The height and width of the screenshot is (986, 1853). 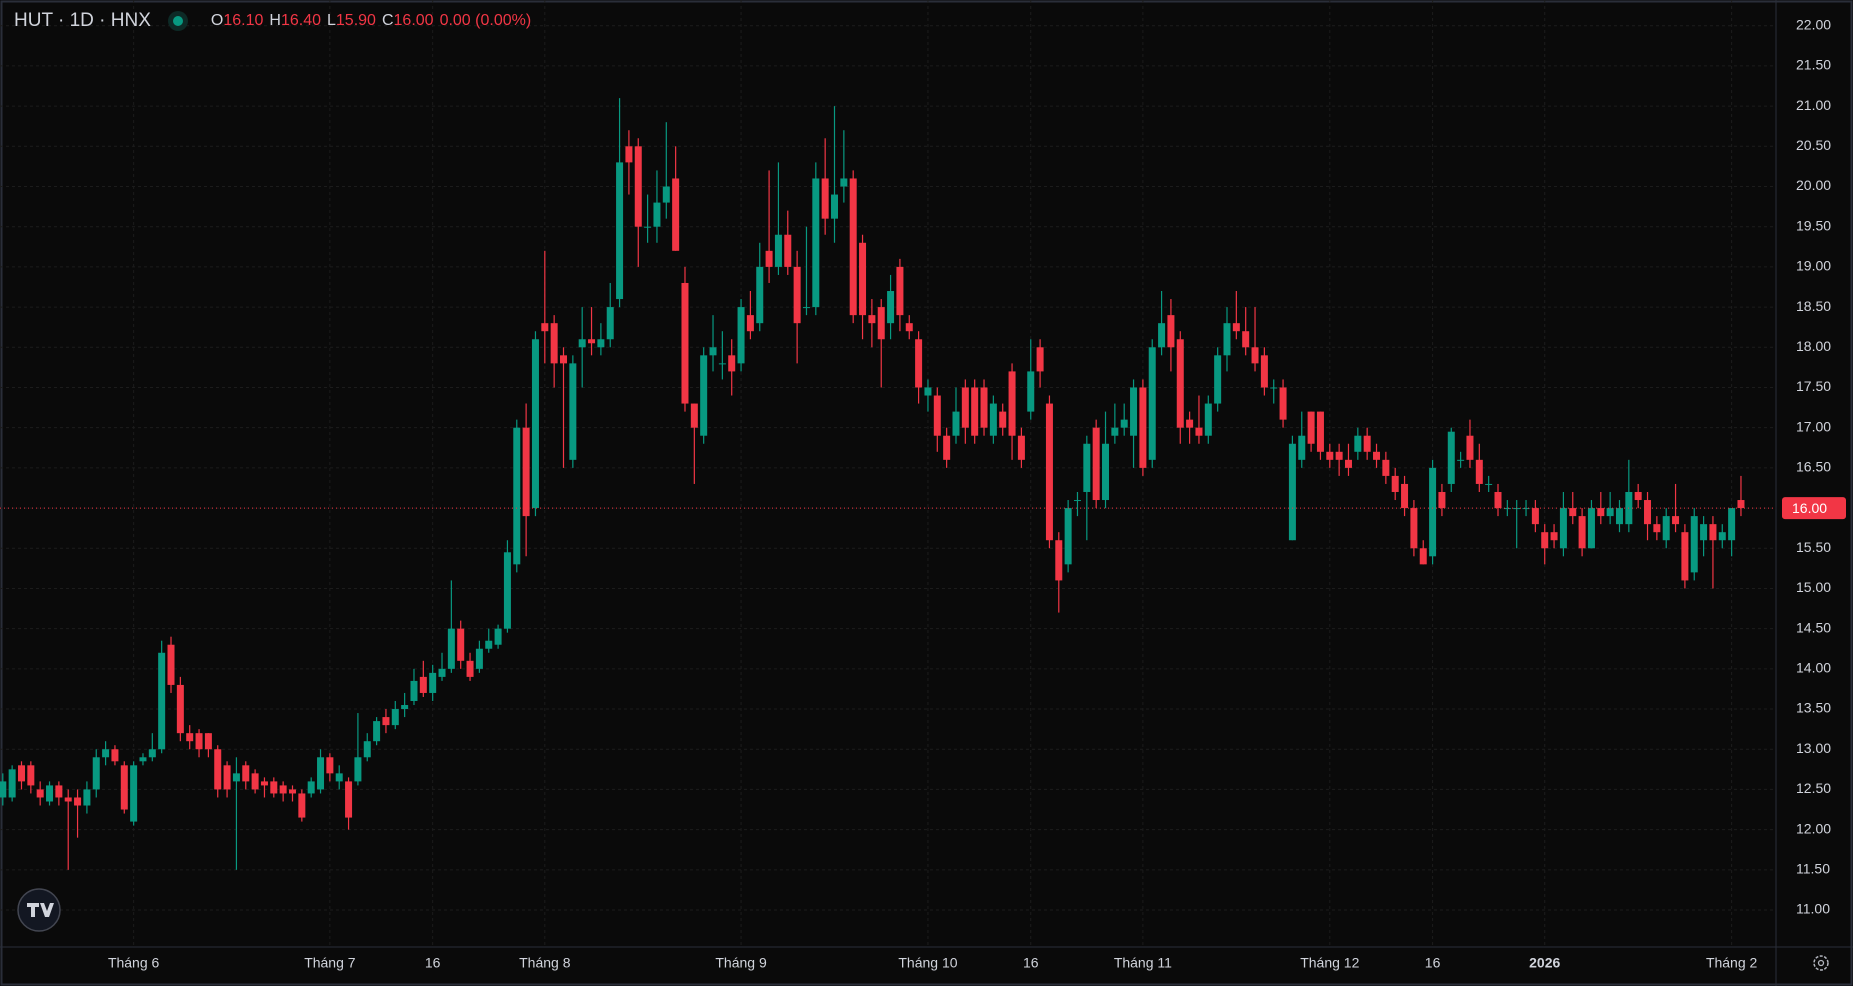 I want to click on y-tick-label: 14.50, so click(x=1813, y=627).